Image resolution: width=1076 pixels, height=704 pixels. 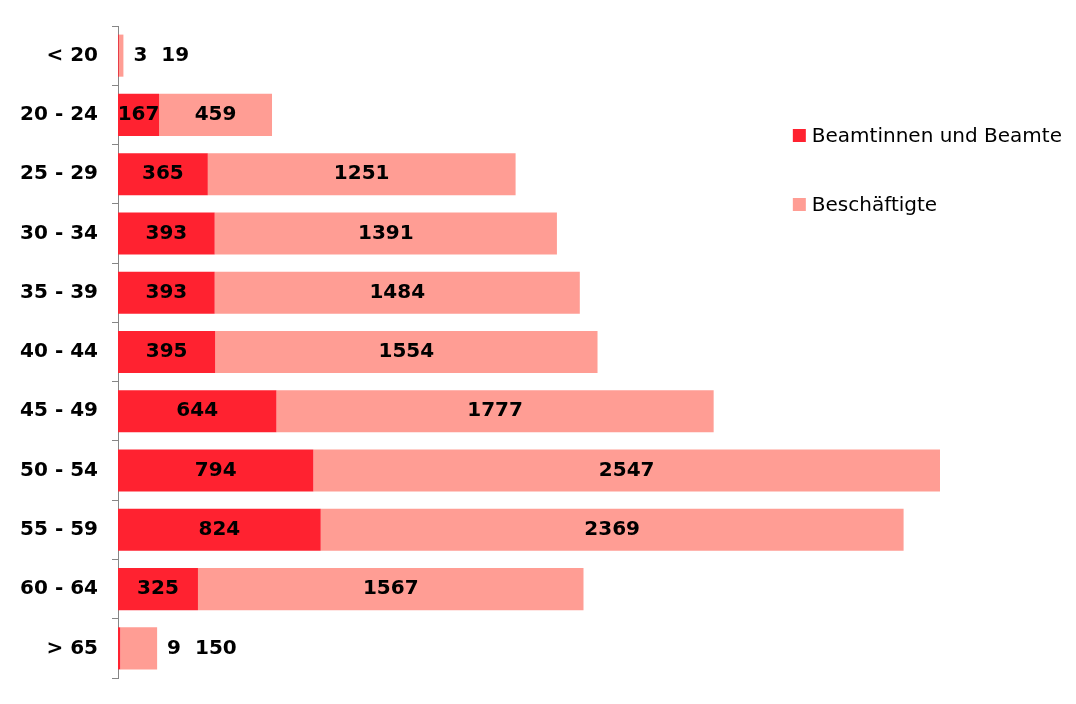 I want to click on data-label: 325, so click(x=158, y=587).